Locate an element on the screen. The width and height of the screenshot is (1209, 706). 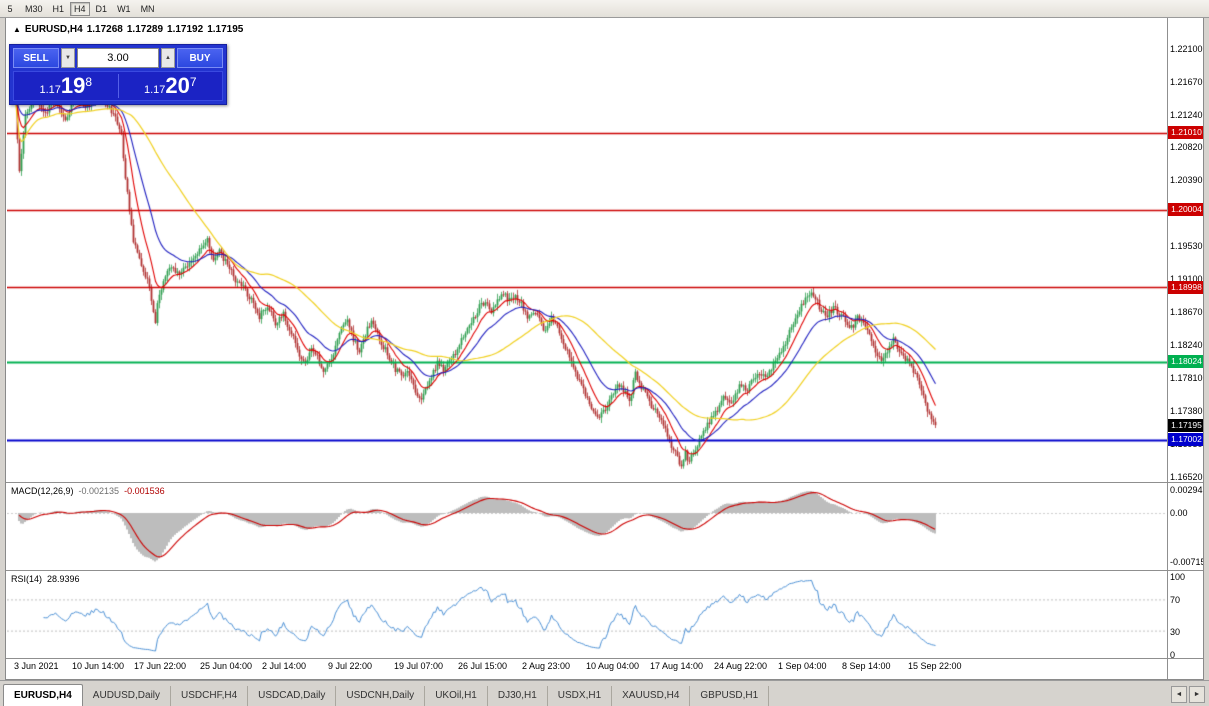
rsi-indicator-label: RSI(14) 28.9396 is located at coordinates (48, 579).